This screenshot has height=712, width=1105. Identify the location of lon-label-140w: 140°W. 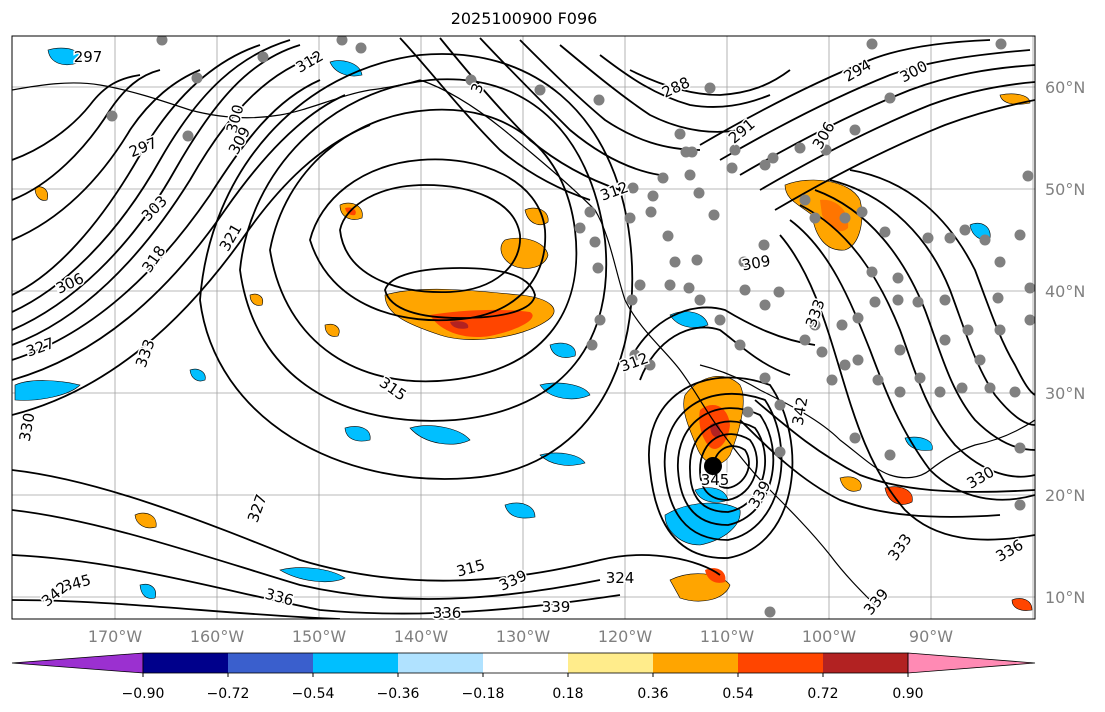
(421, 636).